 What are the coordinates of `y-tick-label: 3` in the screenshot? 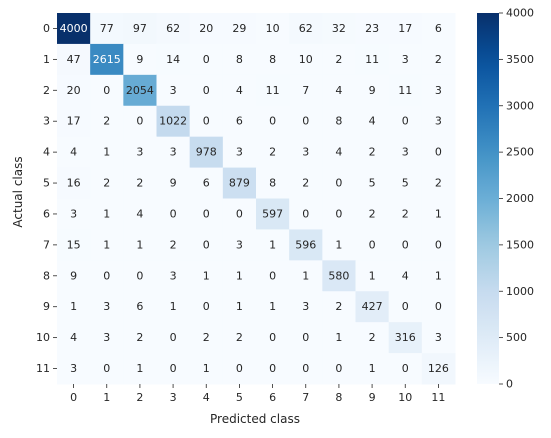 It's located at (46, 121).